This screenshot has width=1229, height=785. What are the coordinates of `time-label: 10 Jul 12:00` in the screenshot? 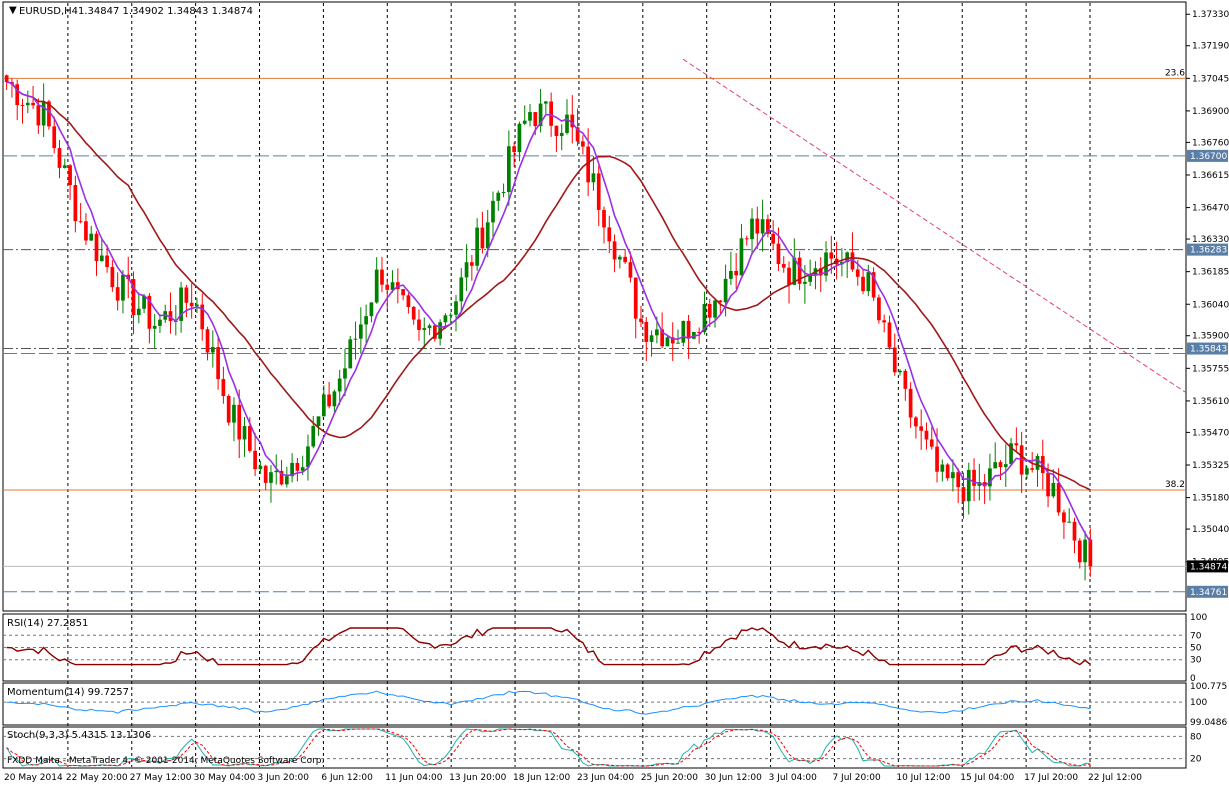 It's located at (923, 778).